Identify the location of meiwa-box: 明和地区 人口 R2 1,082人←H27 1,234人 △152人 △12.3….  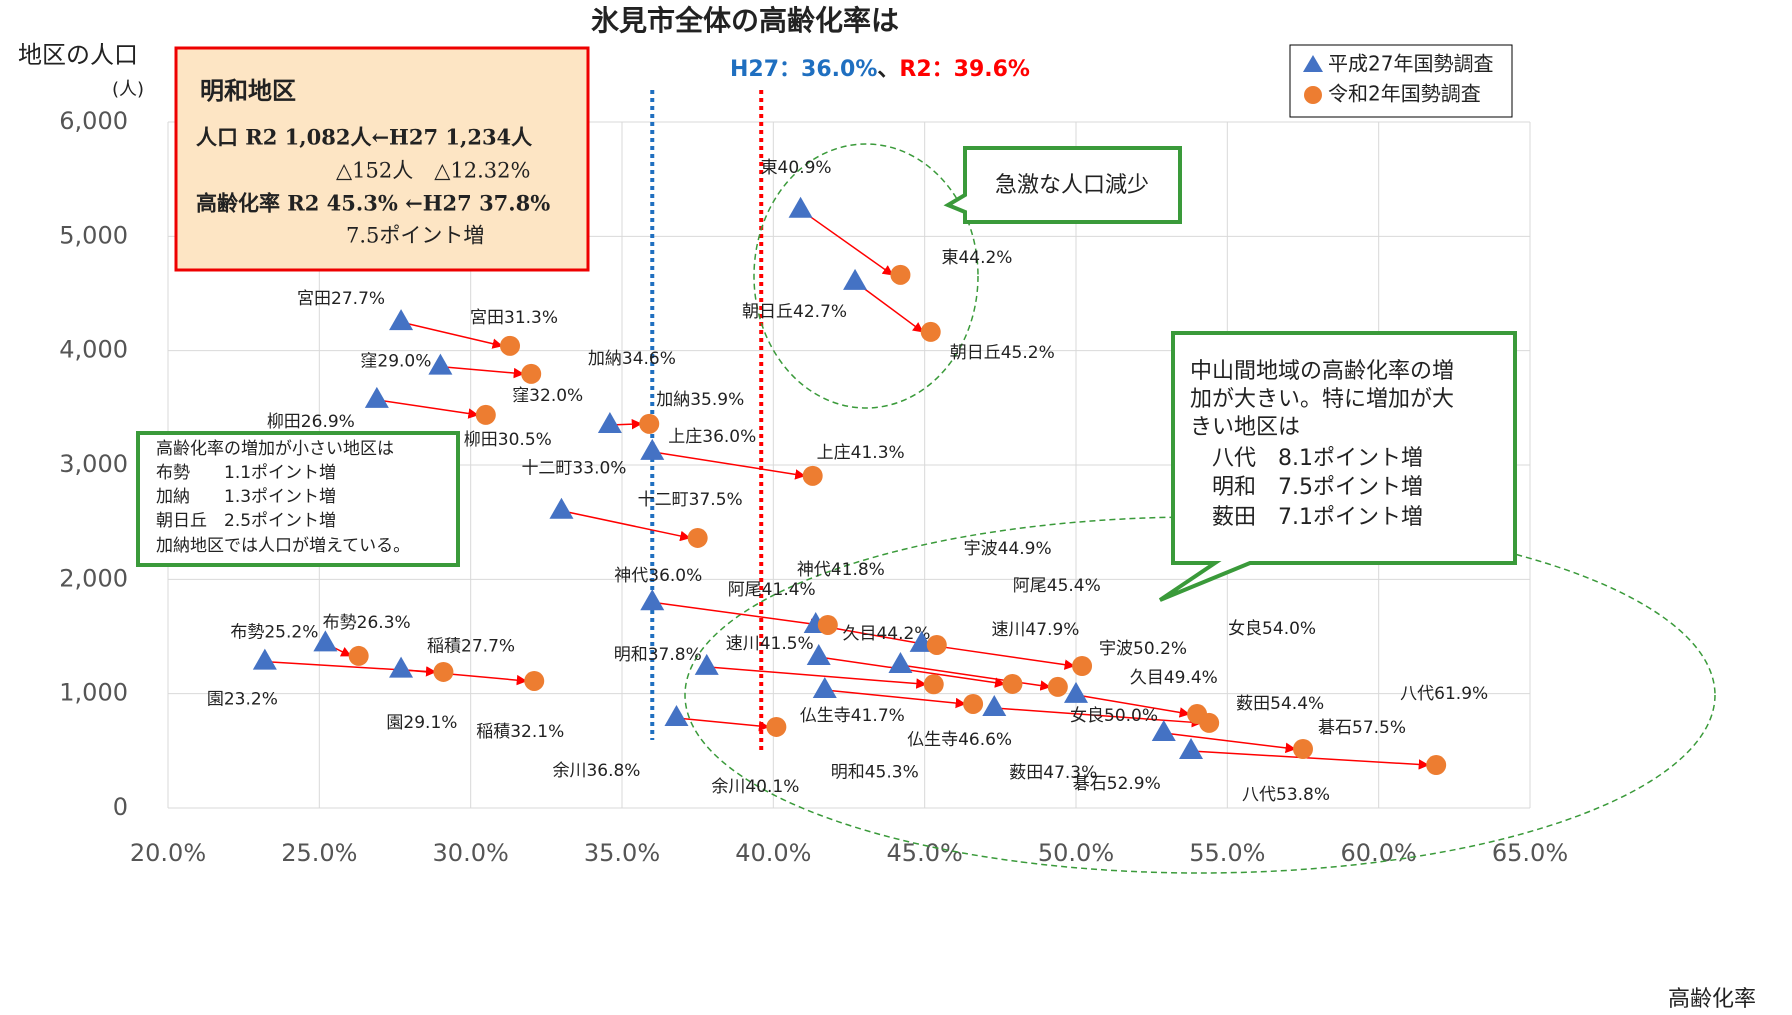
(382, 159).